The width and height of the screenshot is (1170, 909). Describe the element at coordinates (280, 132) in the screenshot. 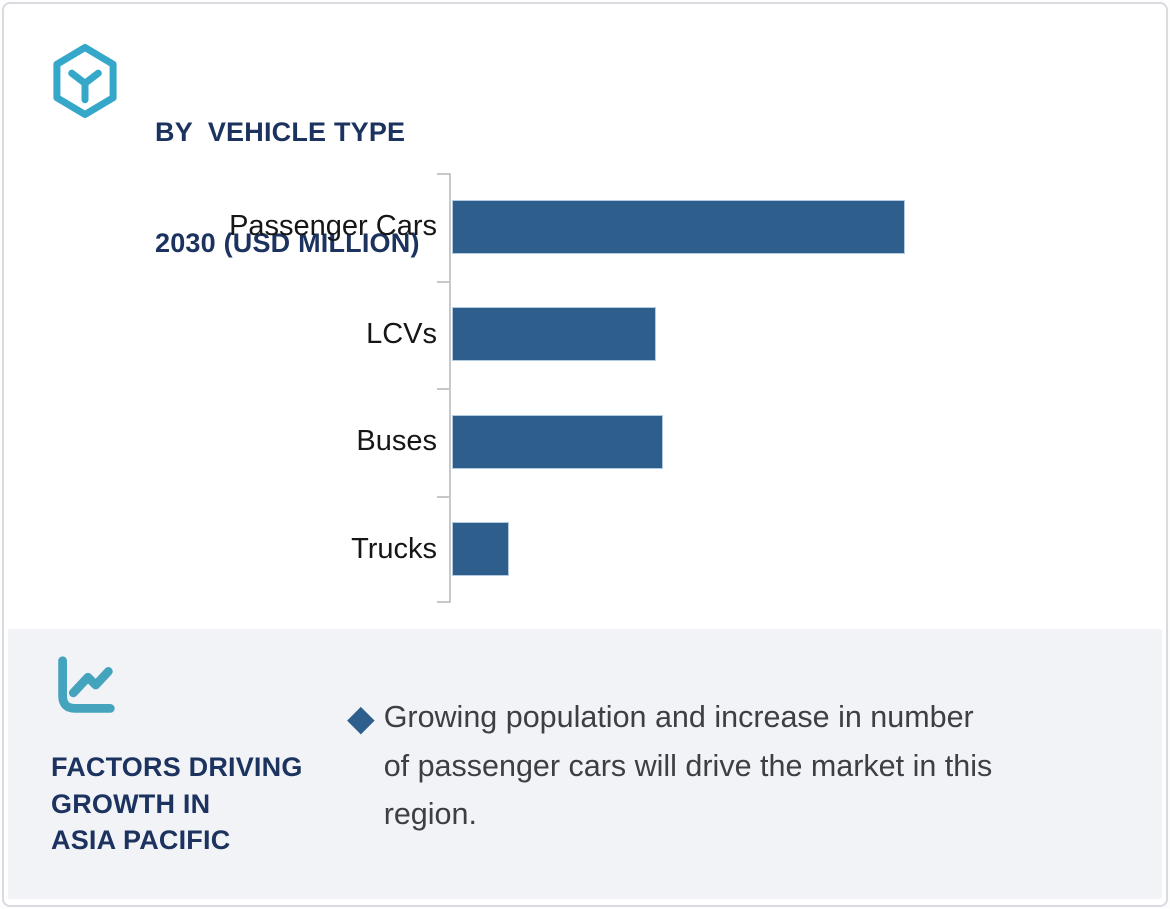

I see `title-line-1: BY VEHICLE TYPE` at that location.